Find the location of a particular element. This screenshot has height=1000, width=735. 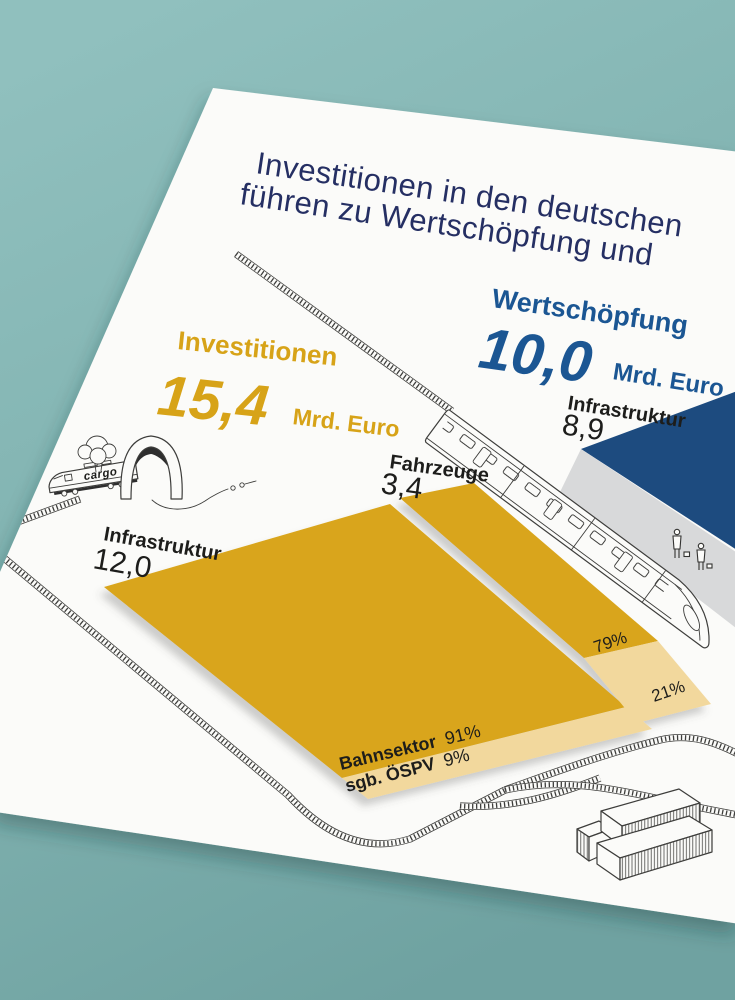

cargo-containers-illustration is located at coordinates (644, 834).